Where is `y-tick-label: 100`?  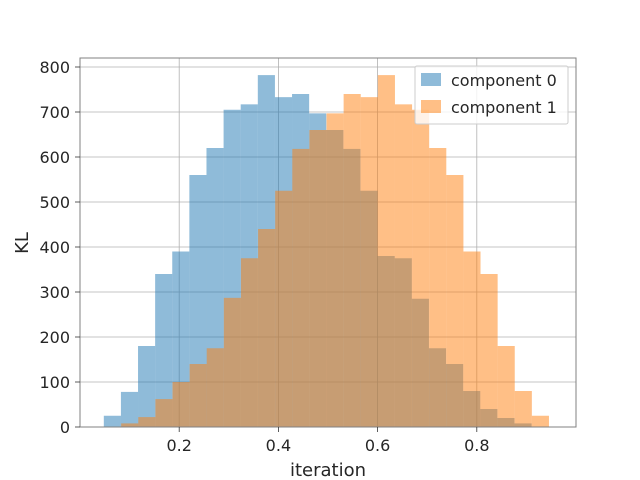 y-tick-label: 100 is located at coordinates (54, 382).